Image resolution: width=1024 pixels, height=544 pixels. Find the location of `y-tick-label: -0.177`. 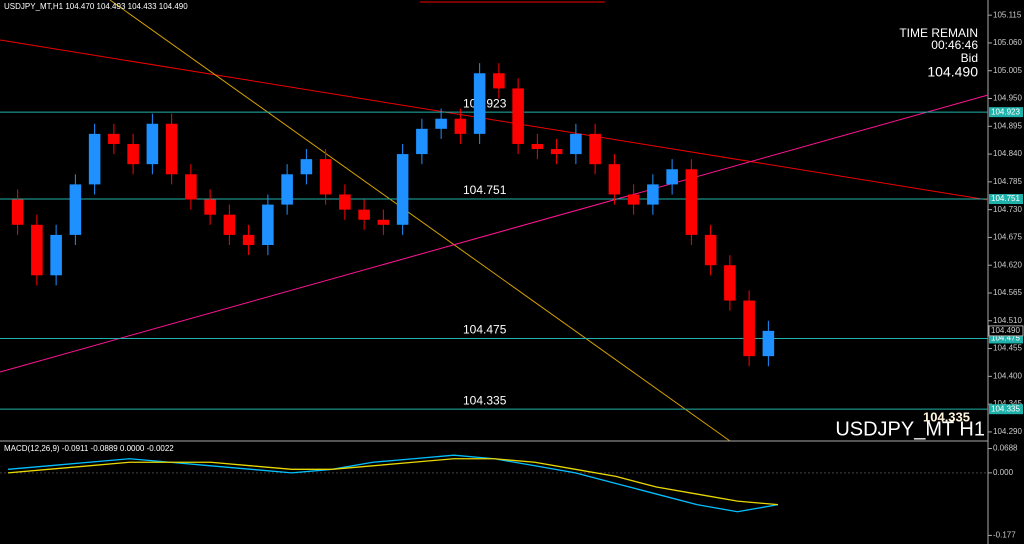

y-tick-label: -0.177 is located at coordinates (1004, 535).